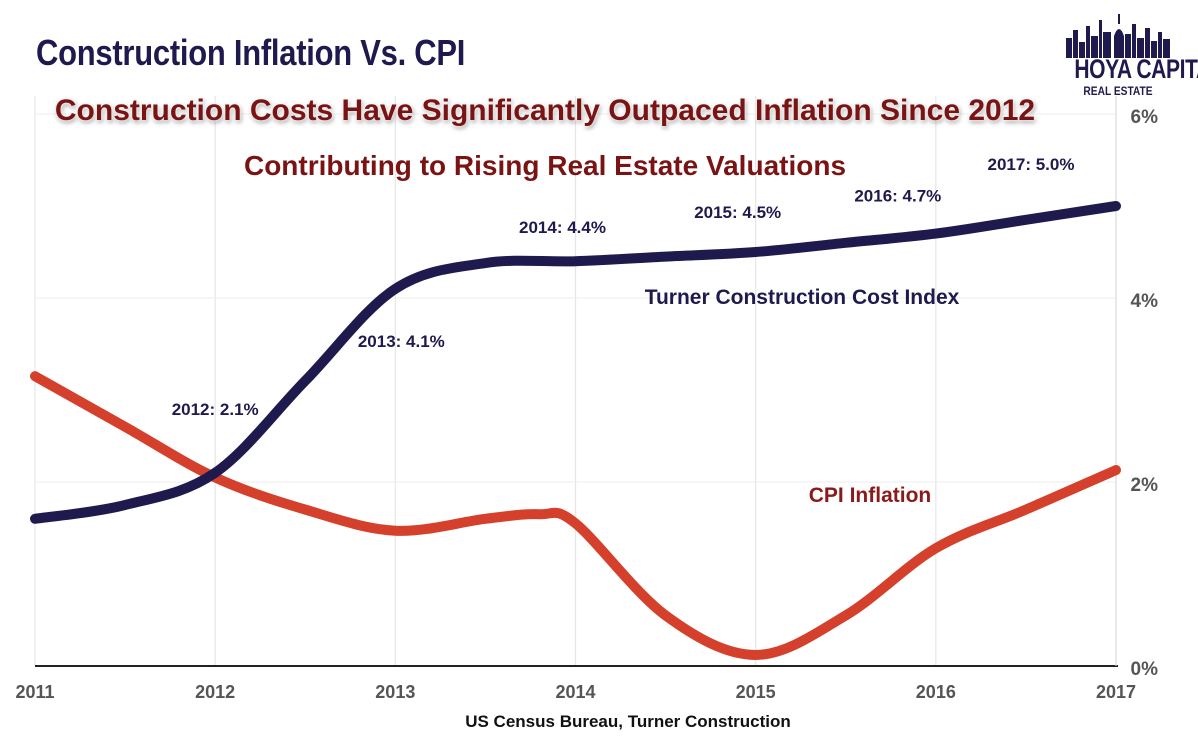 The width and height of the screenshot is (1198, 740). What do you see at coordinates (1136, 69) in the screenshot?
I see `logo-wordmark: HOYA CAPITAL` at bounding box center [1136, 69].